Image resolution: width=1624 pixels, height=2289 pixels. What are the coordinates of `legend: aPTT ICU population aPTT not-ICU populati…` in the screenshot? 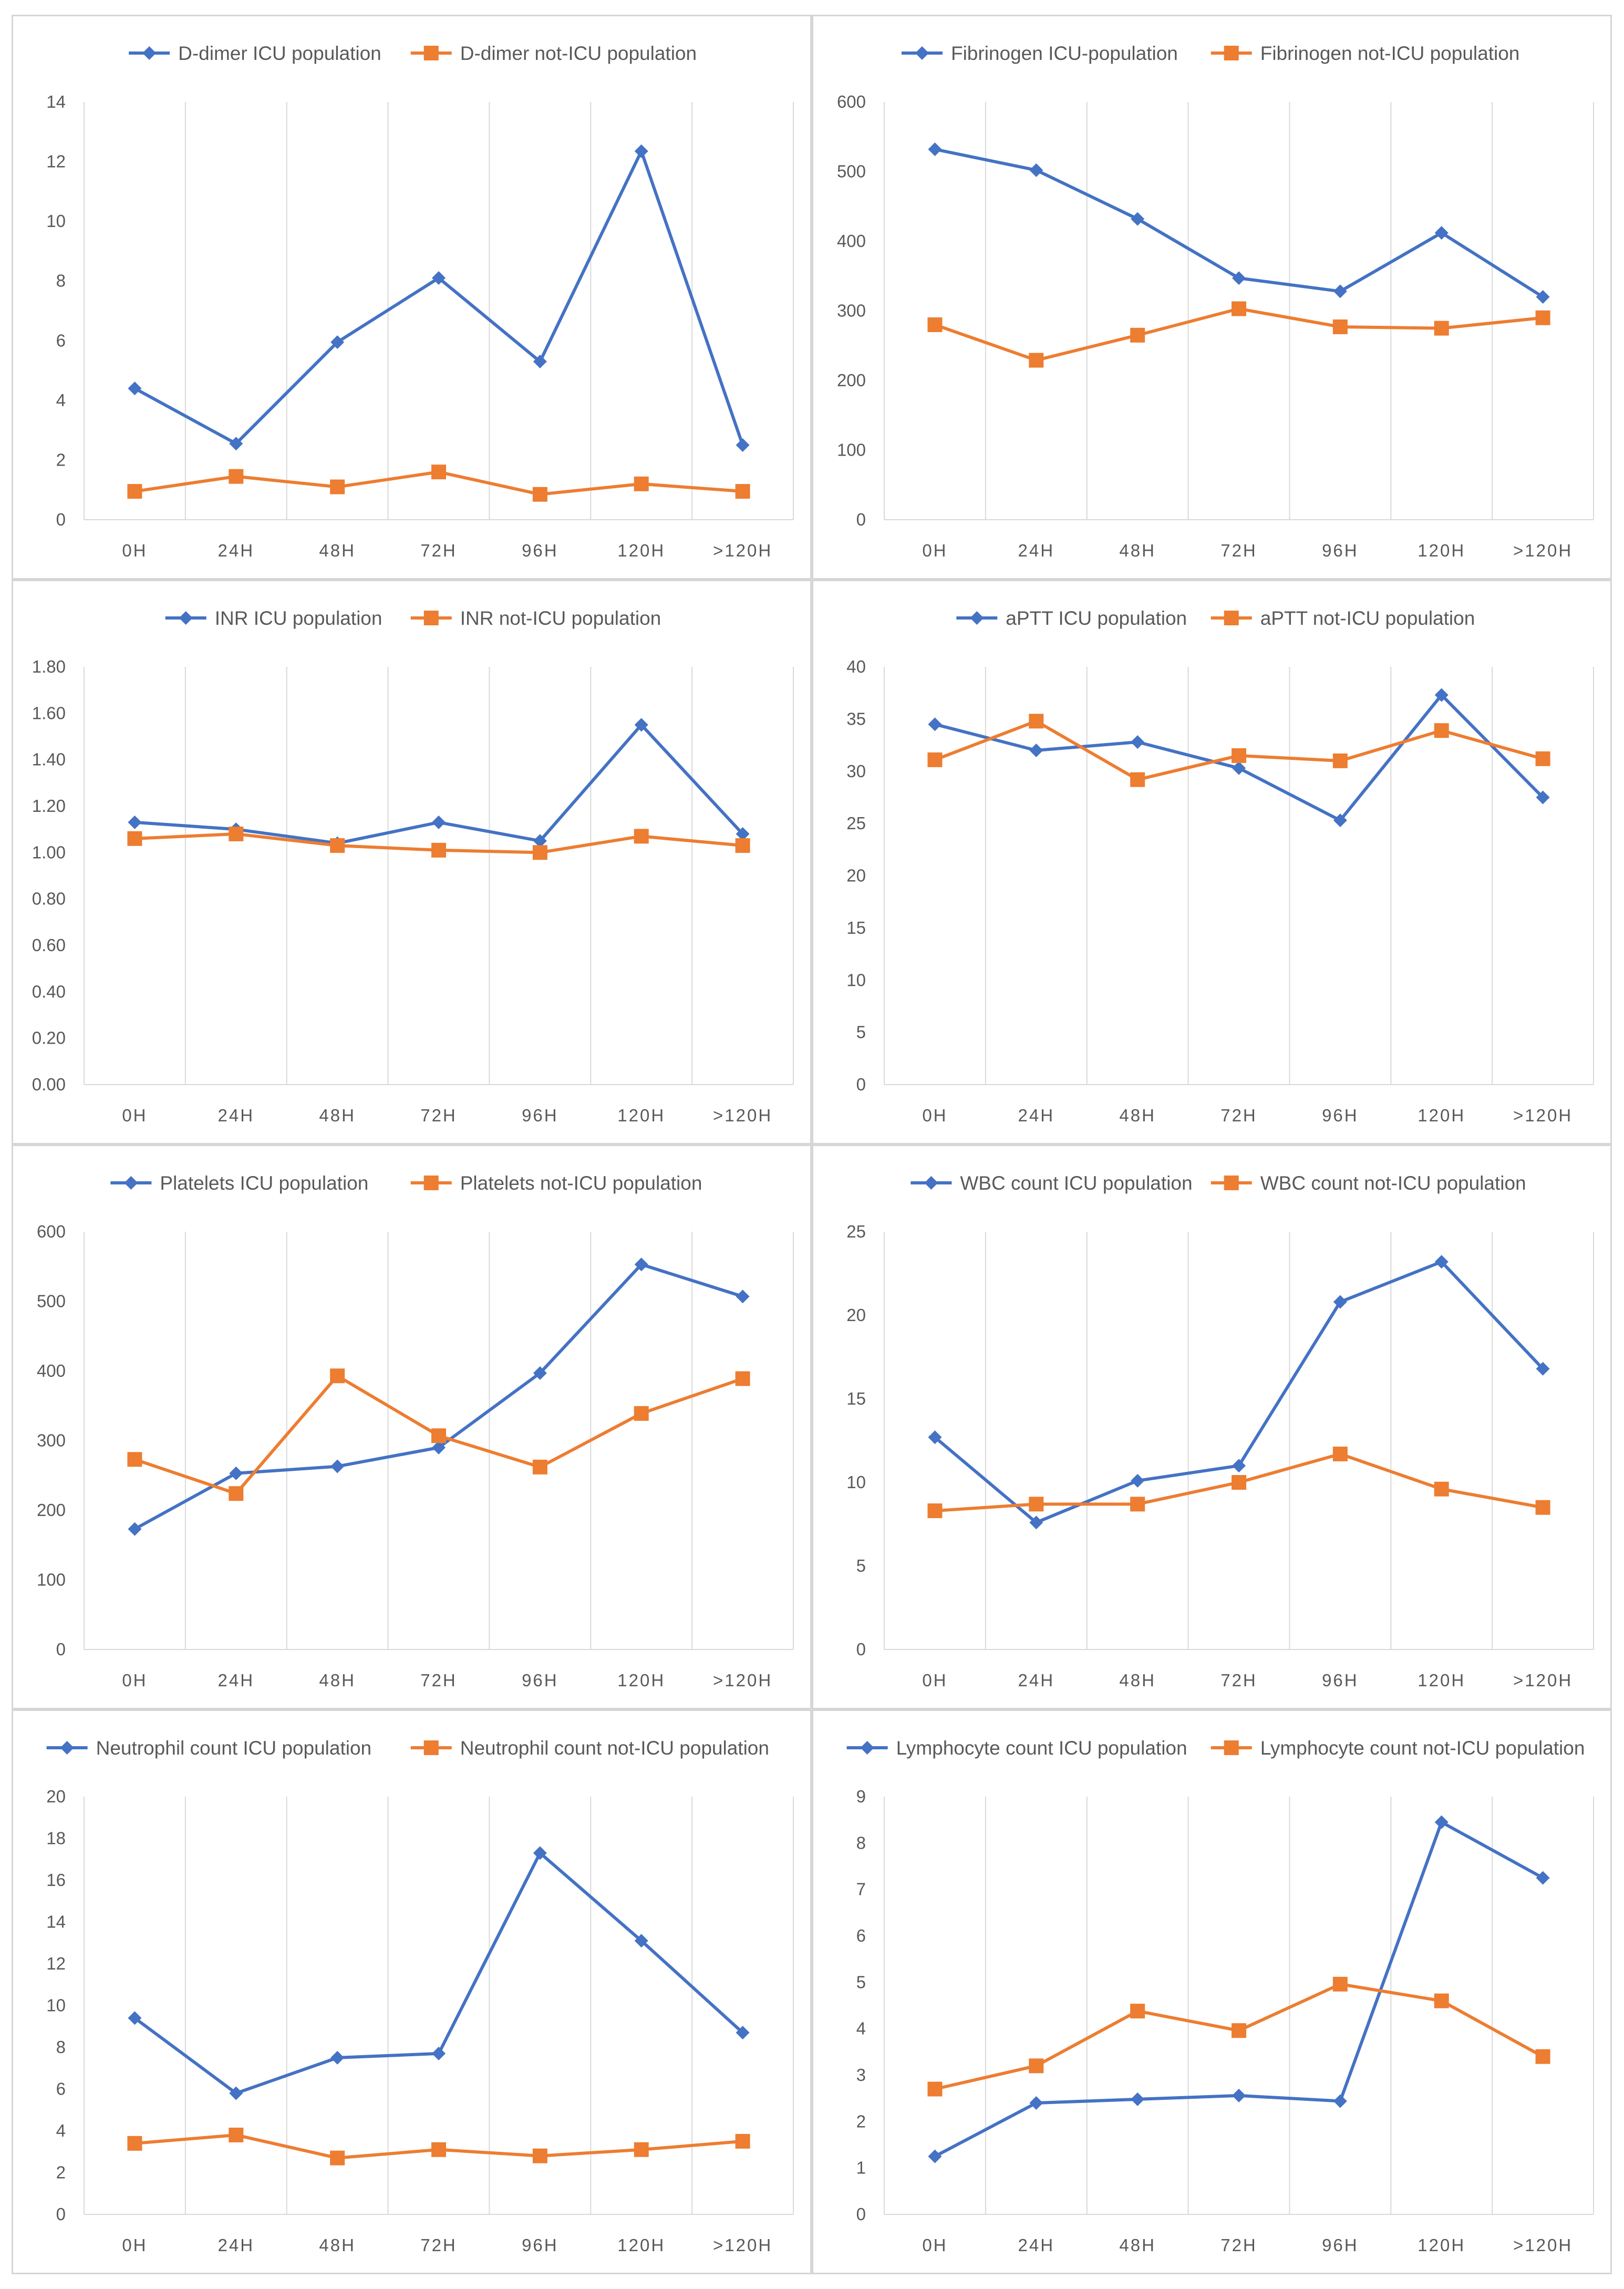 It's located at (1216, 618).